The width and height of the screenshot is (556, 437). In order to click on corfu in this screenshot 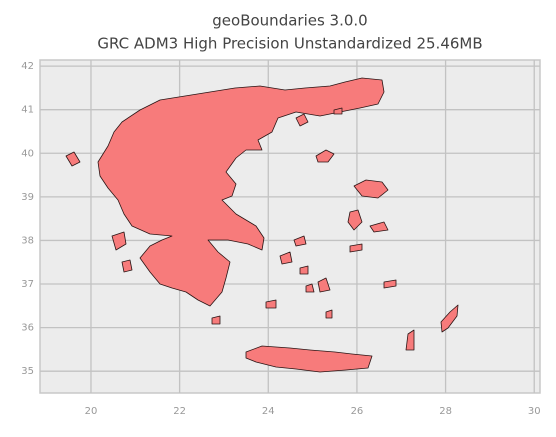, I will do `click(73, 159)`.